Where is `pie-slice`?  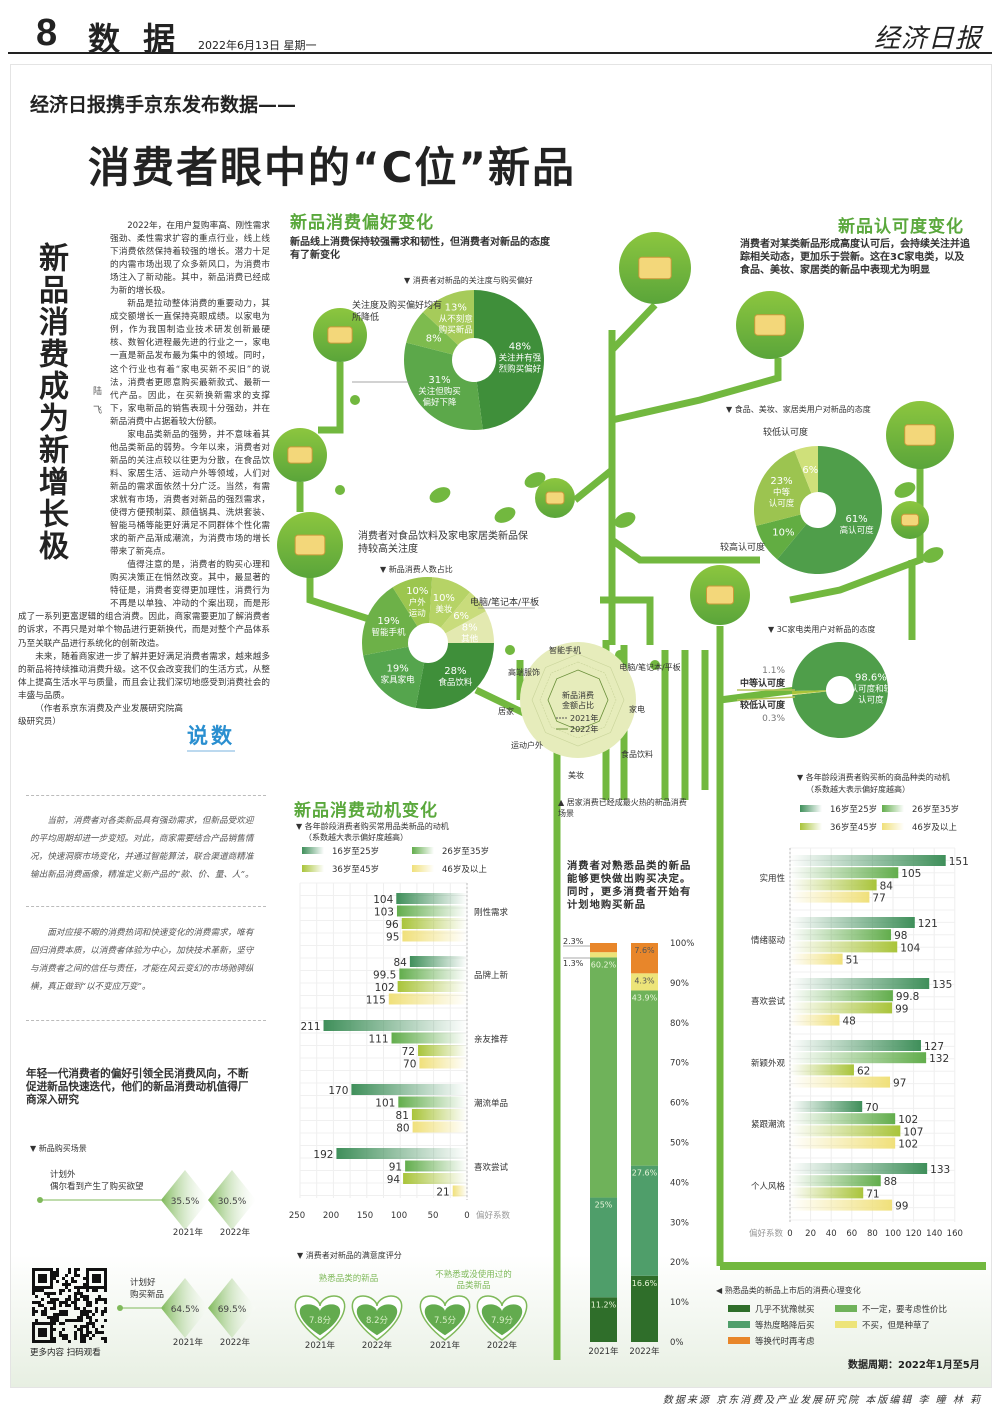 pie-slice is located at coordinates (448, 317).